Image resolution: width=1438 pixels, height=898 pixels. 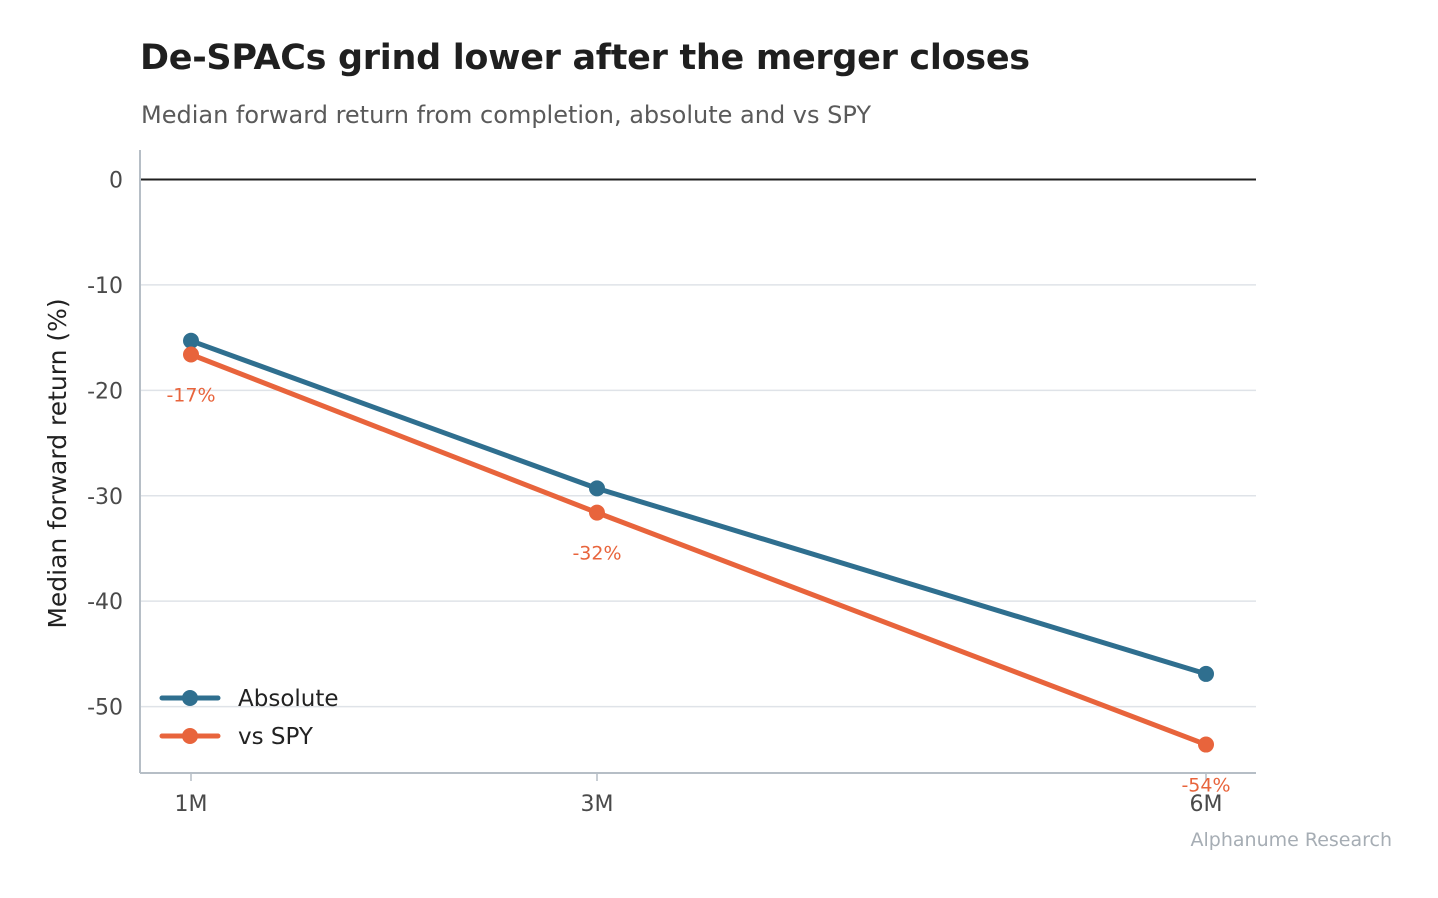 What do you see at coordinates (236, 737) in the screenshot?
I see `legend-item: vs SPY` at bounding box center [236, 737].